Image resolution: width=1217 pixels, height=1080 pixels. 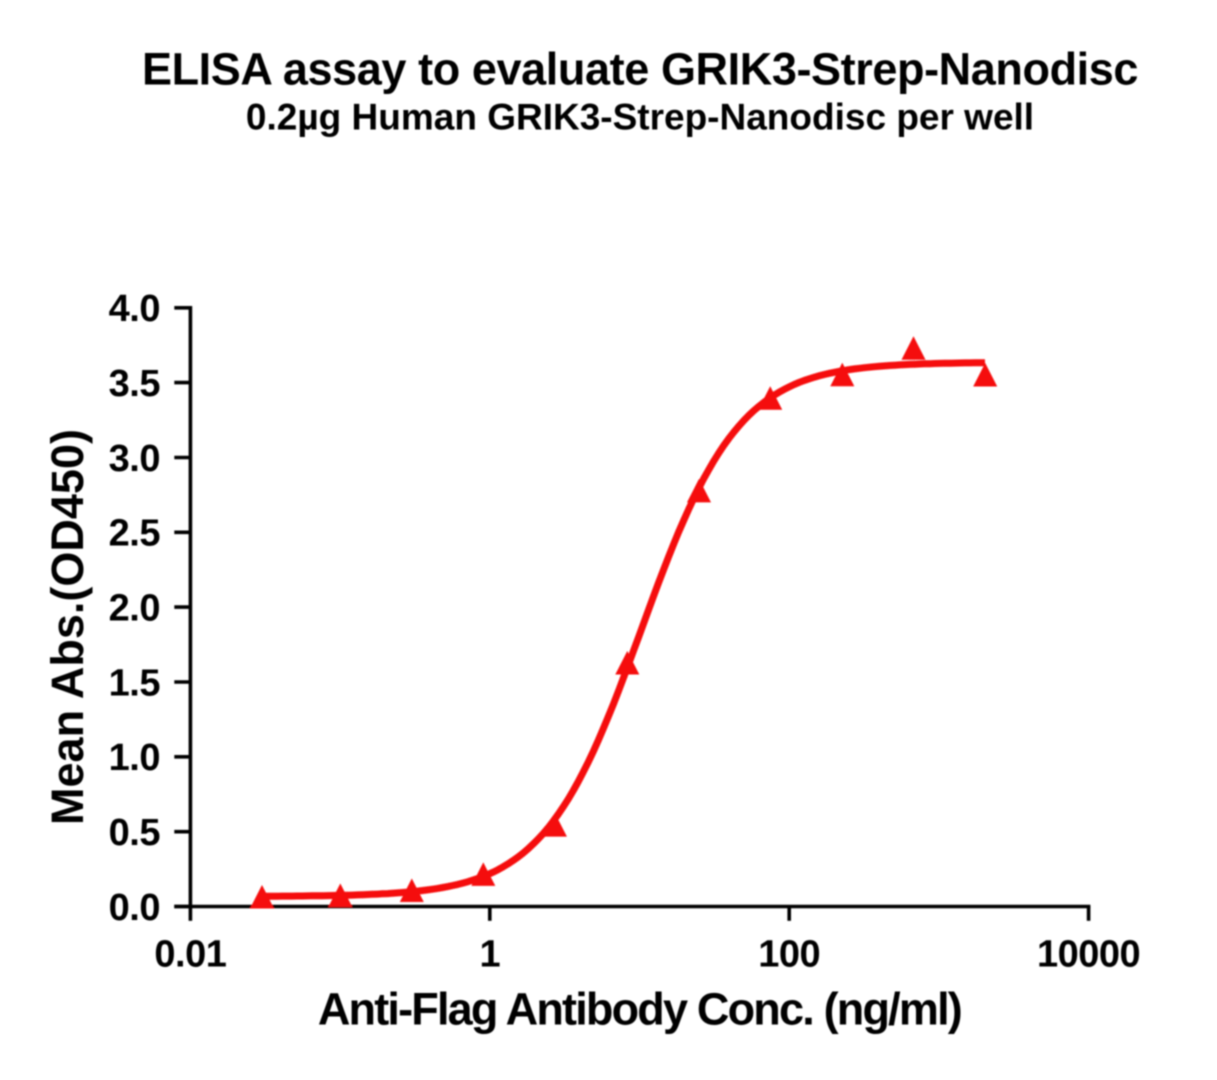 I want to click on svg-text: 2.5, so click(x=135, y=534).